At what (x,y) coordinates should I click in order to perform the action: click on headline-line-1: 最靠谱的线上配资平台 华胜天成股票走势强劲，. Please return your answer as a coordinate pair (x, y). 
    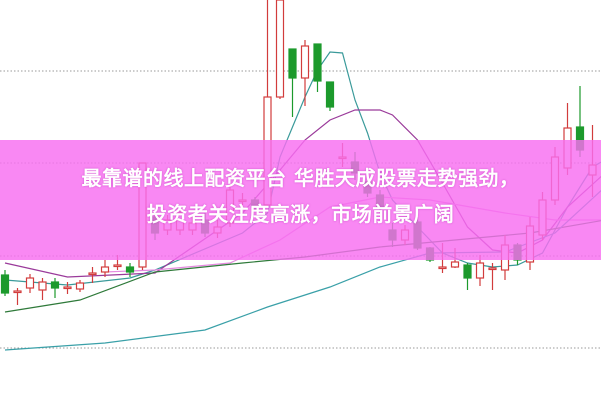
    Looking at the image, I should click on (300, 178).